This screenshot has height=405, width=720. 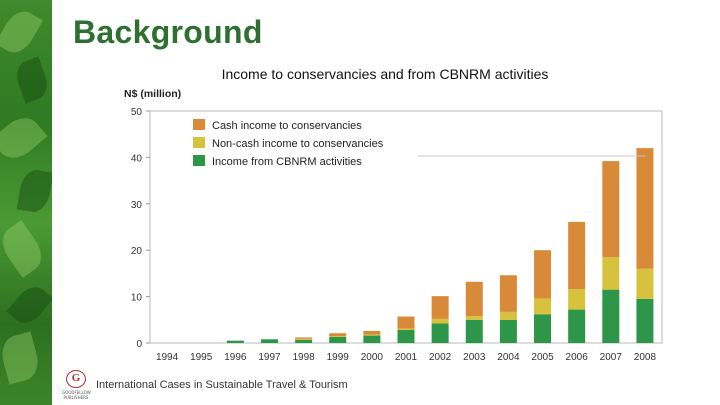 I want to click on bar-segment-1998-s1, so click(x=304, y=339).